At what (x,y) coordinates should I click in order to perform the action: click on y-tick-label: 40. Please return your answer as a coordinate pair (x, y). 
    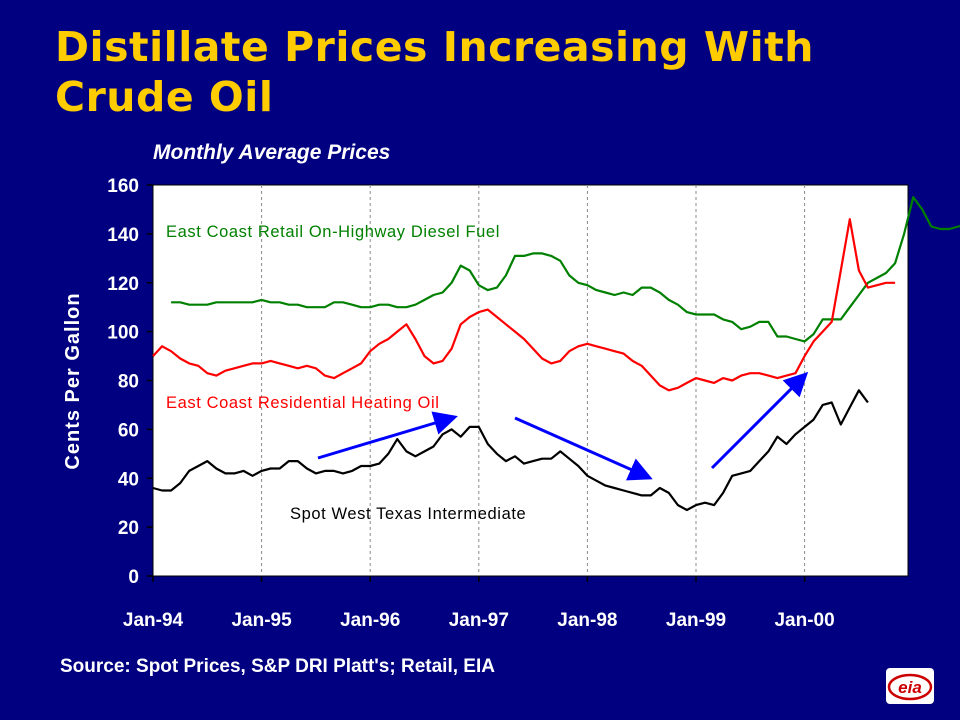
    Looking at the image, I should click on (128, 479).